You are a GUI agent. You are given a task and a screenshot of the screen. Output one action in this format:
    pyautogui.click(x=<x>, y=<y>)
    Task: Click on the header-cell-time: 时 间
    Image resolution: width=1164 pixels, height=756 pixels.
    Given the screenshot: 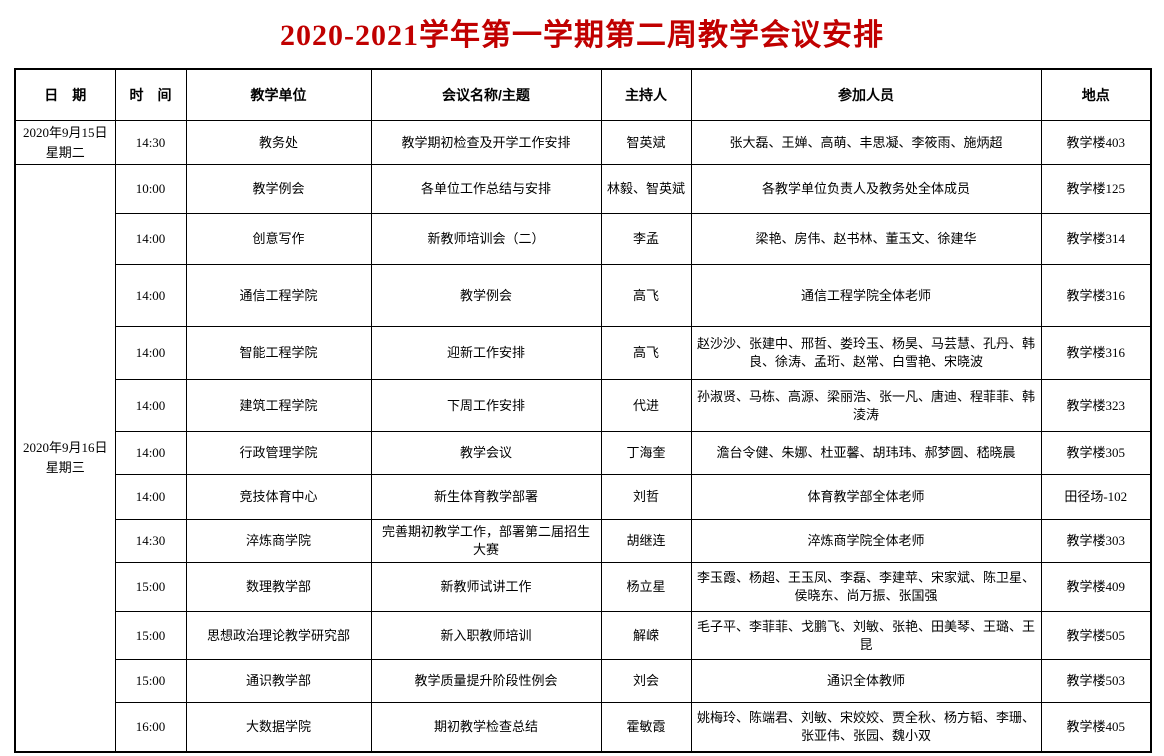 What is the action you would take?
    pyautogui.click(x=150, y=94)
    